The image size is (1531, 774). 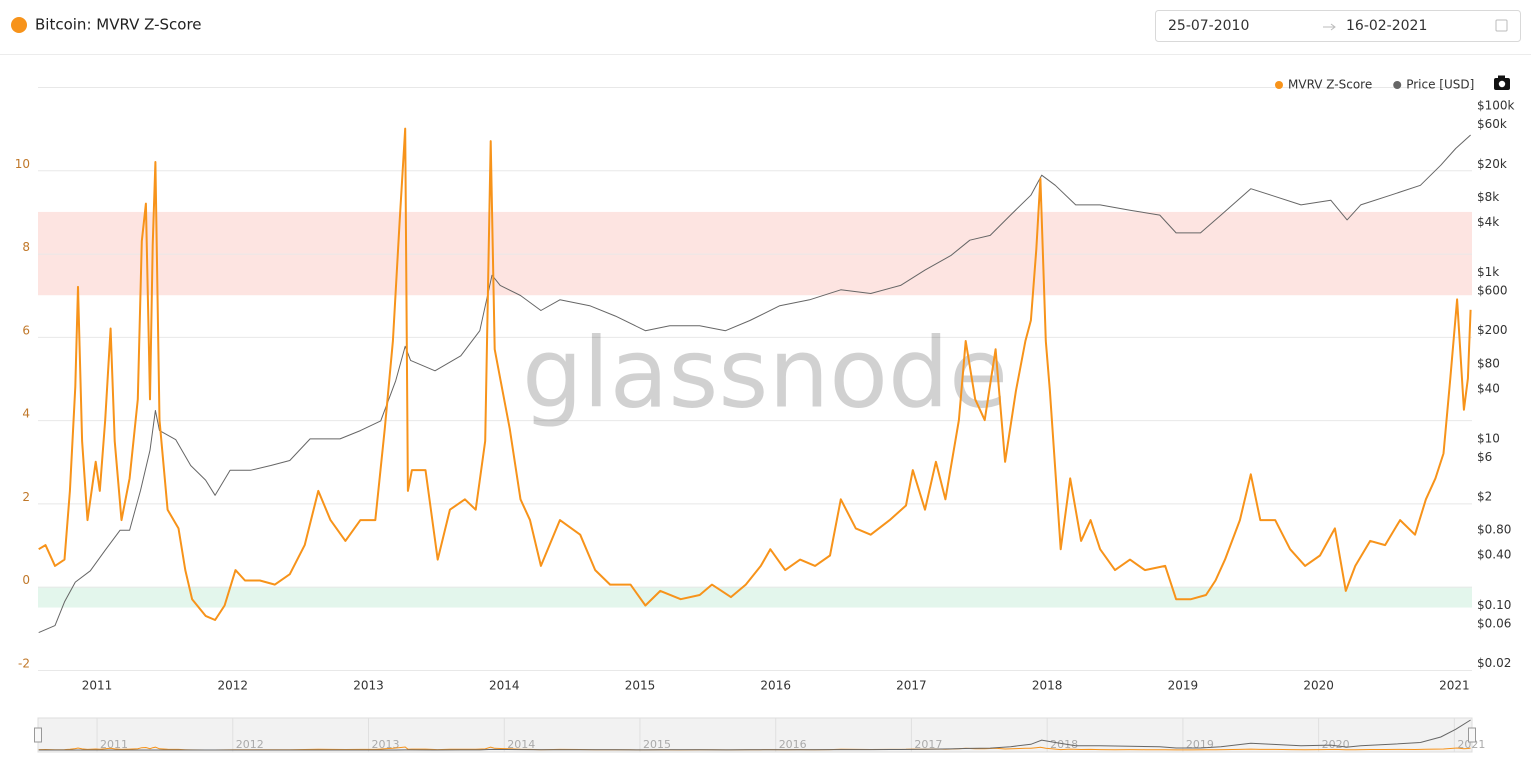 I want to click on y2-tick-label: $2, so click(x=1484, y=497).